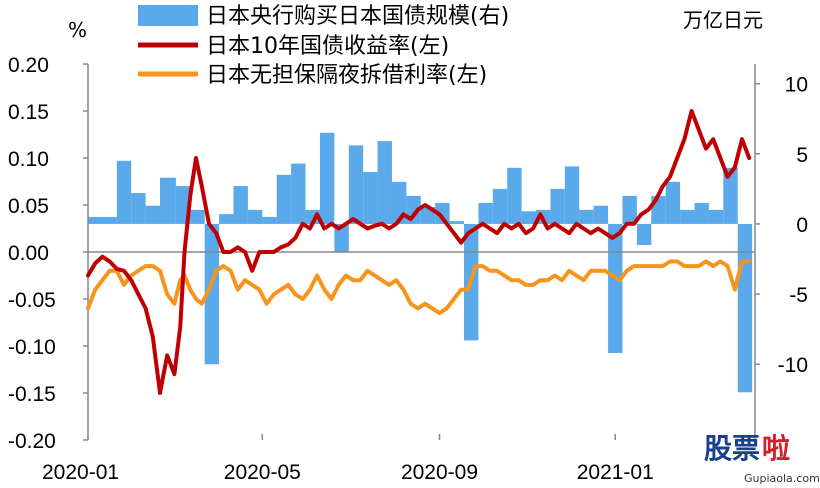 This screenshot has width=820, height=488. What do you see at coordinates (781, 225) in the screenshot?
I see `right-axis-ticks: 10 5 0 -5 -10` at bounding box center [781, 225].